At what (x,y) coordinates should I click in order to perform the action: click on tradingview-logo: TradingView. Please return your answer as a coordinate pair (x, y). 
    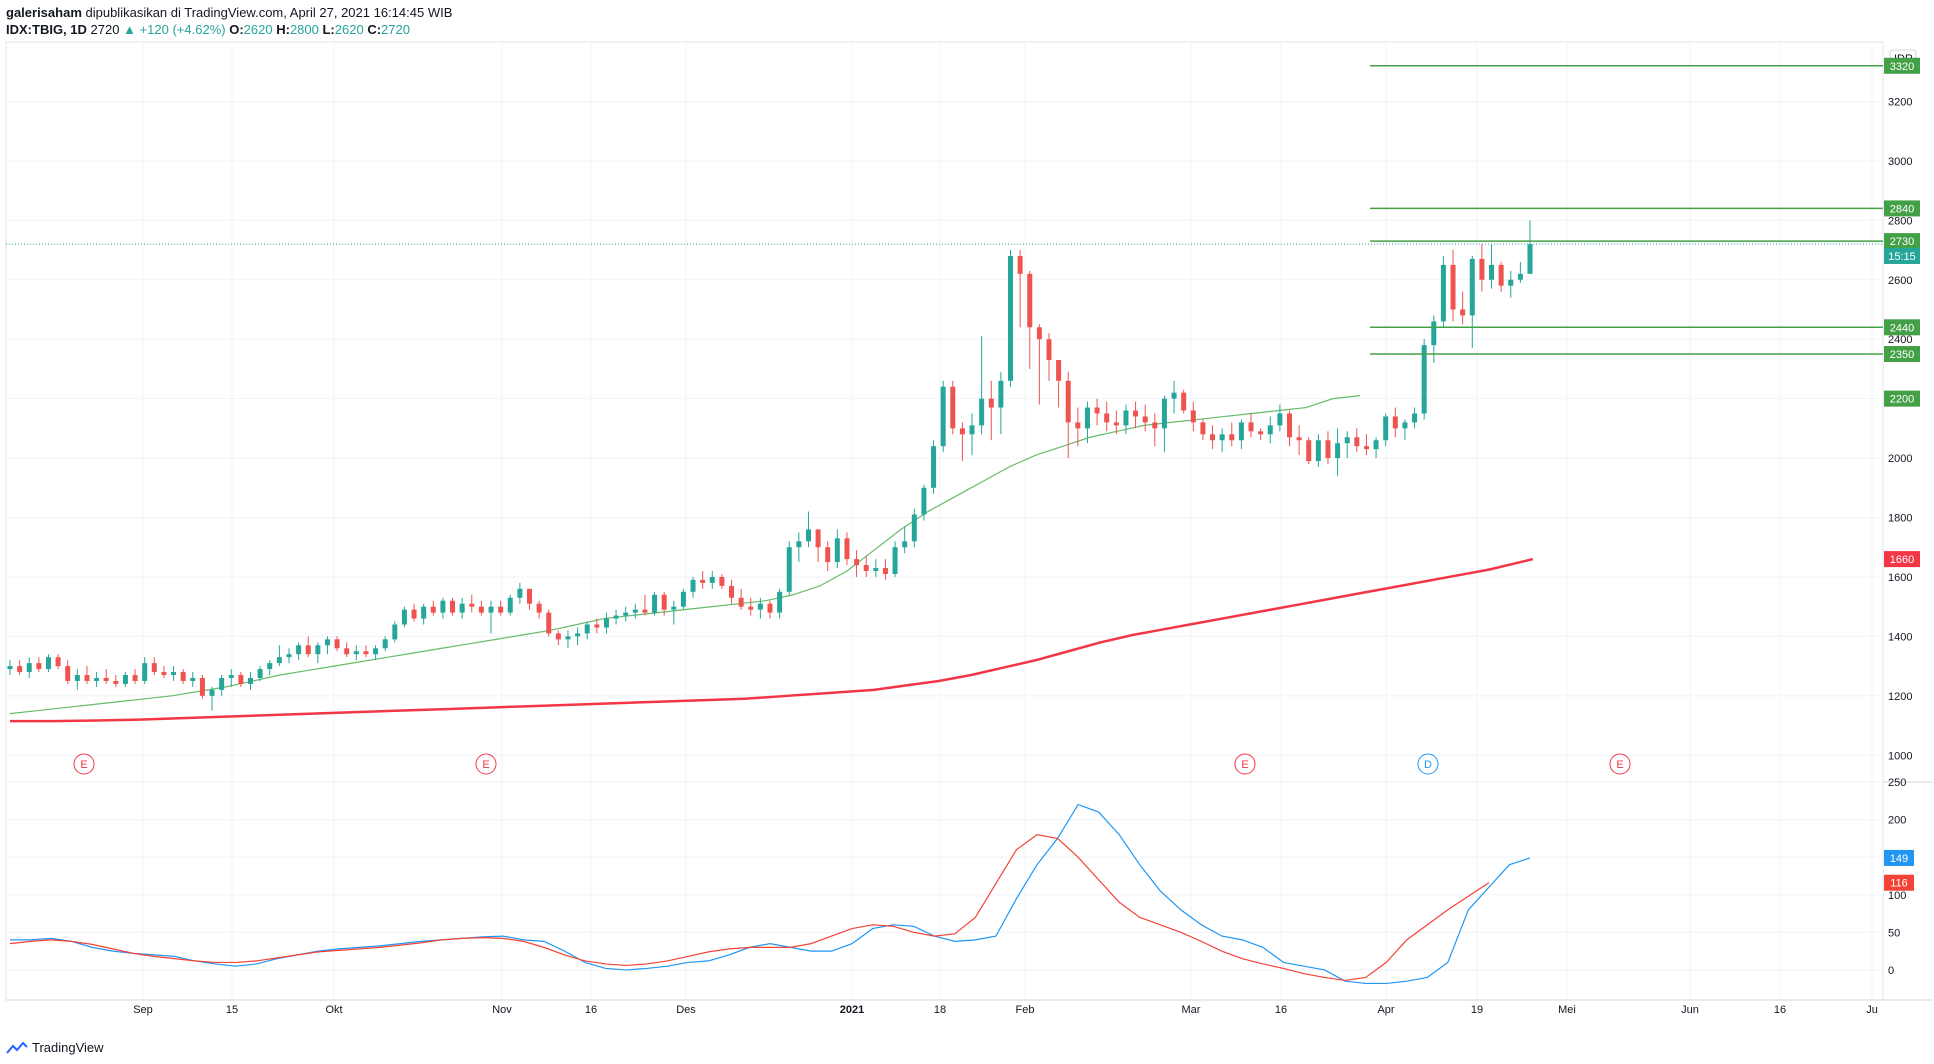
    Looking at the image, I should click on (55, 1047).